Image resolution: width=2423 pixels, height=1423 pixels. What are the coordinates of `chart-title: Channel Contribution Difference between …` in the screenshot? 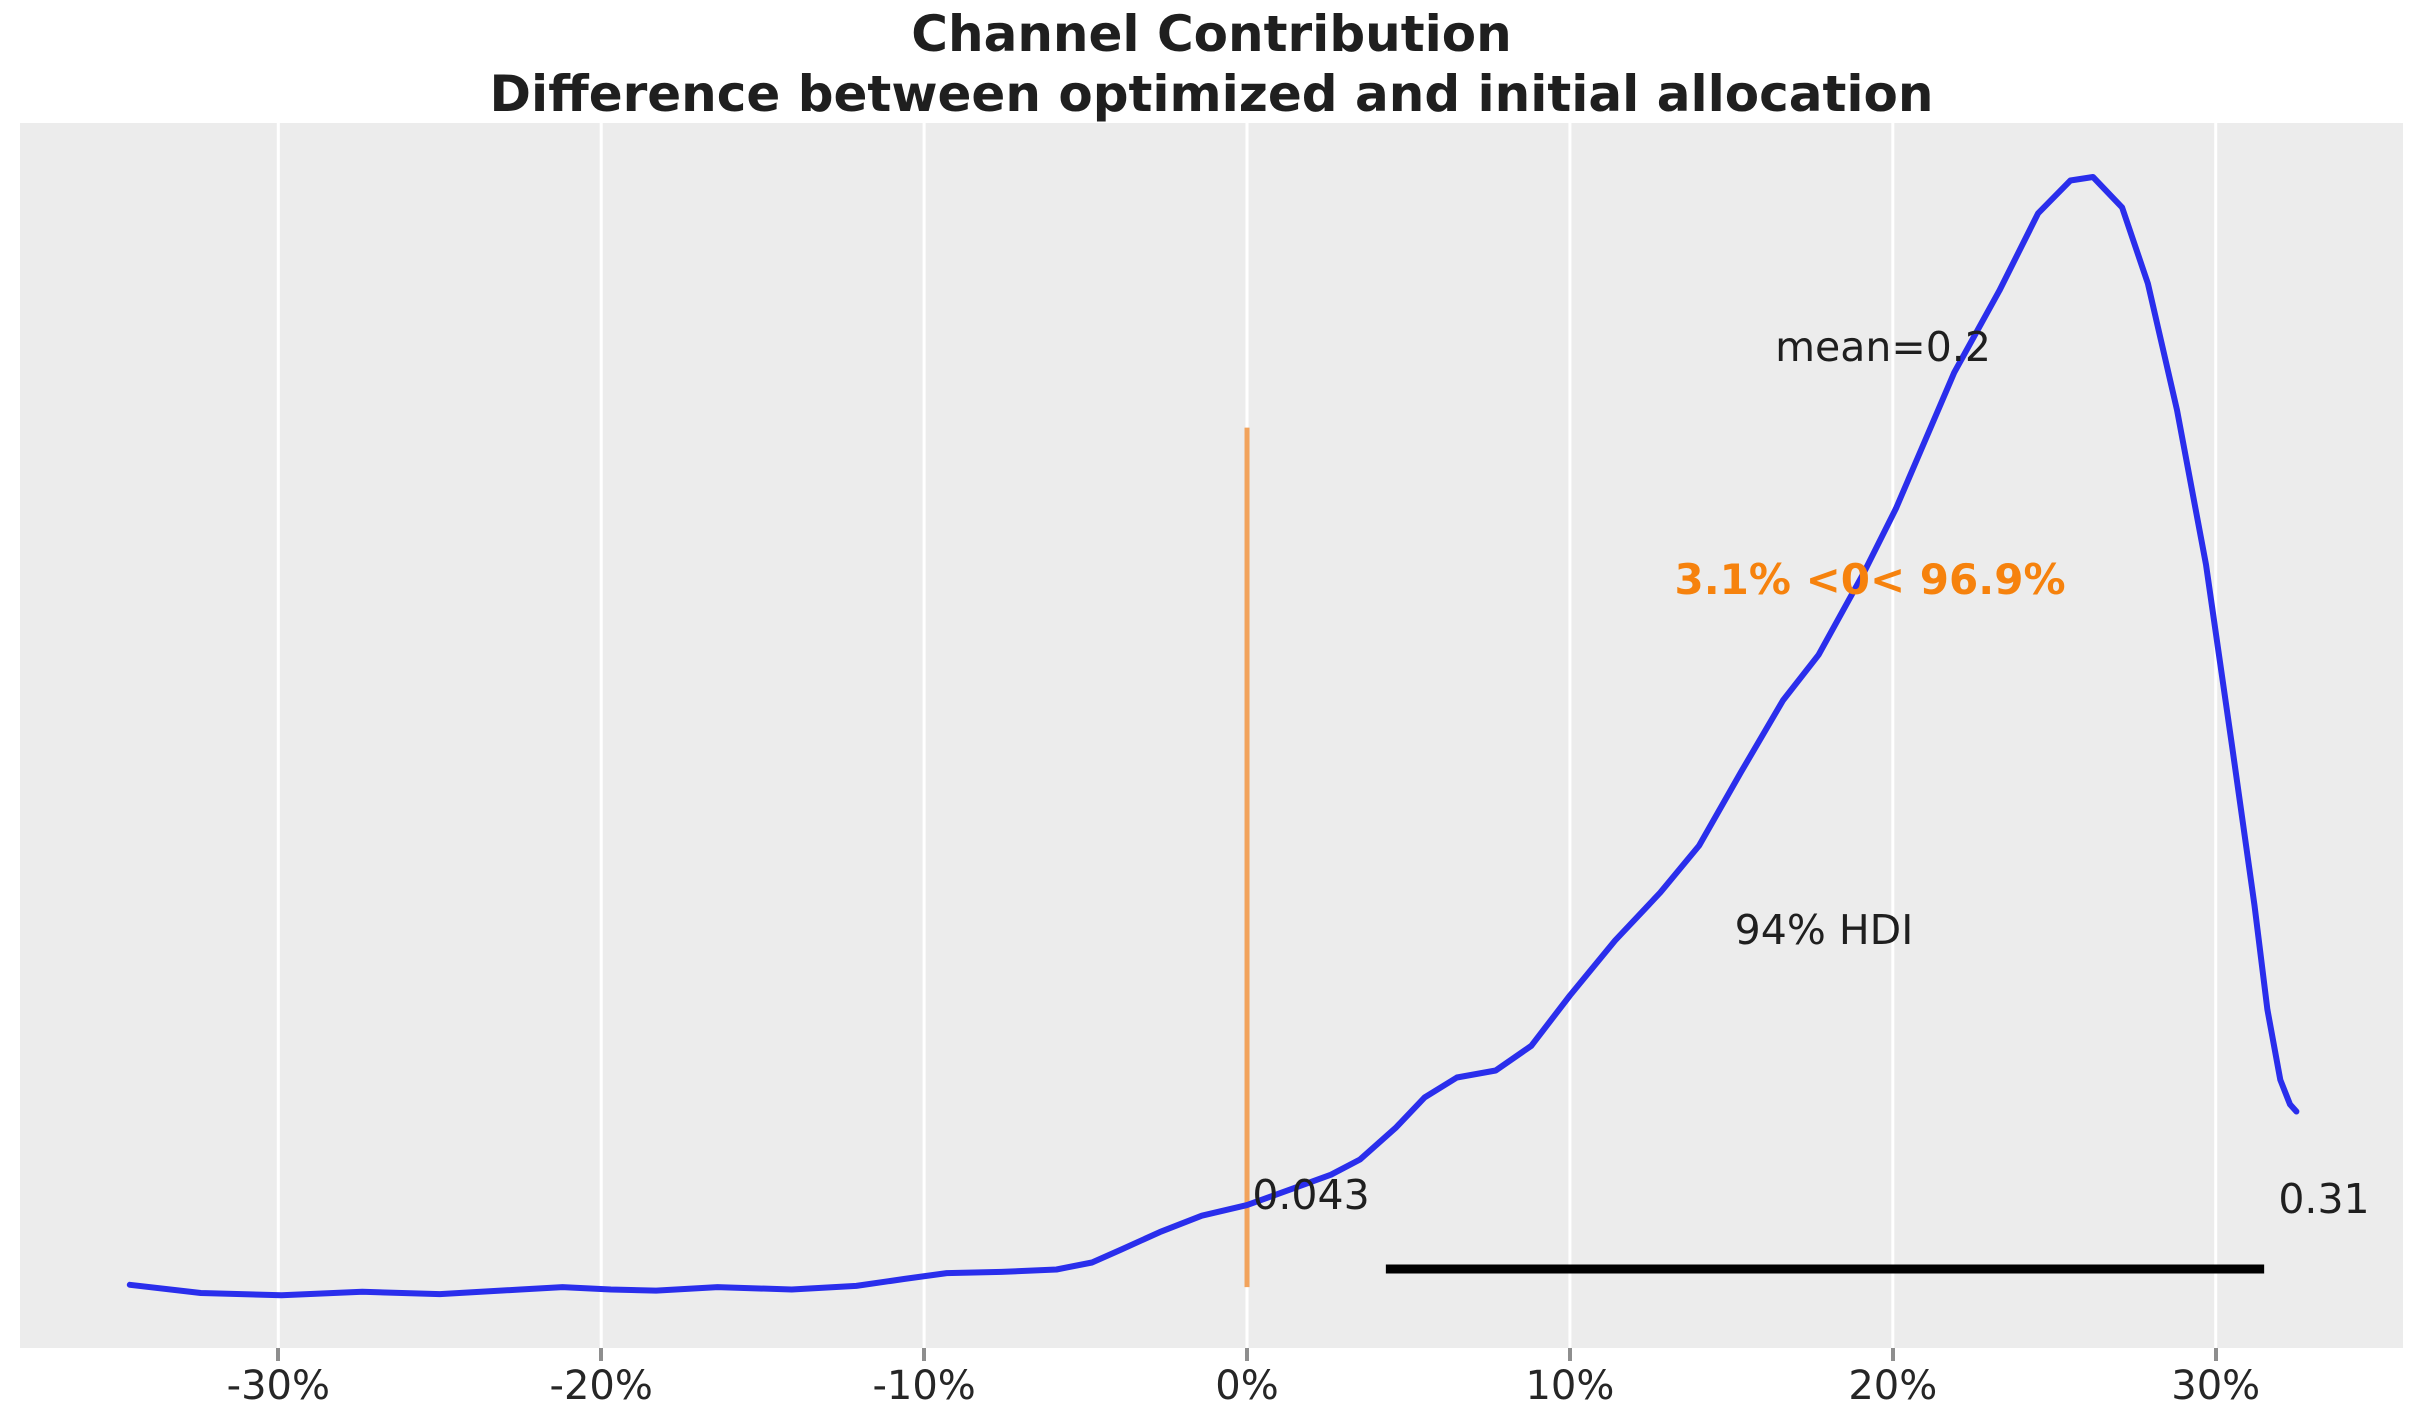 It's located at (1211, 64).